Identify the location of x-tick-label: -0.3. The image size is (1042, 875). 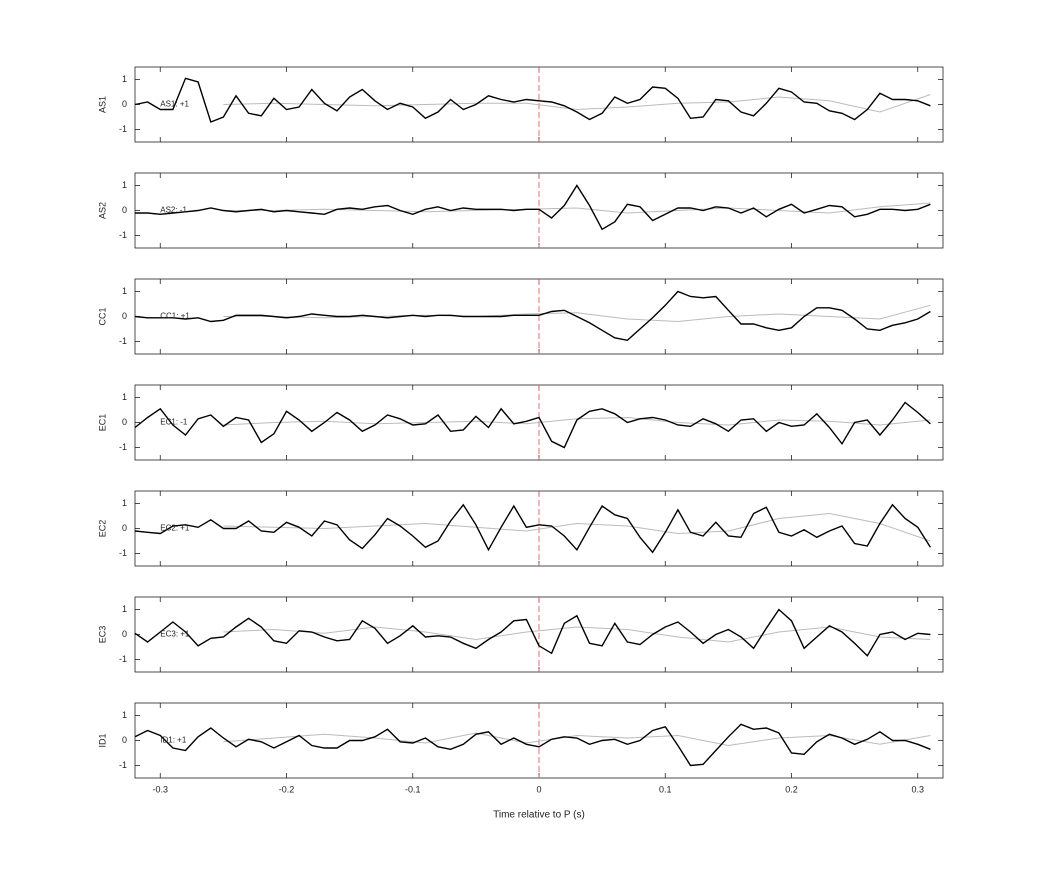
(160, 789).